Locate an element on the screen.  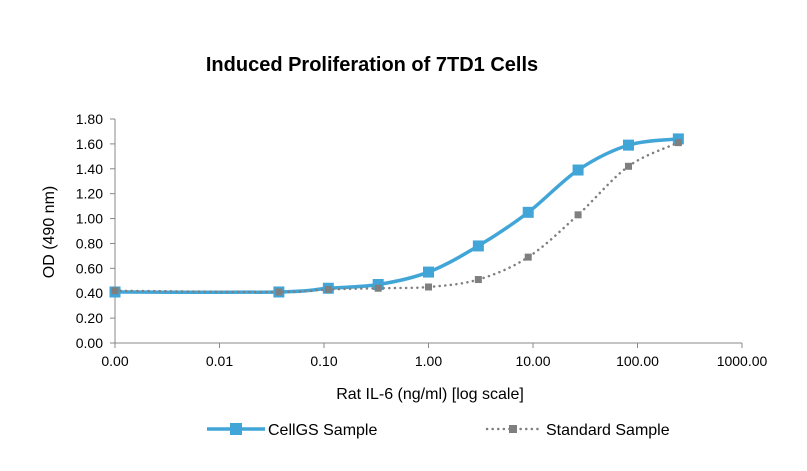
x-tick-label: 100.00 is located at coordinates (637, 361).